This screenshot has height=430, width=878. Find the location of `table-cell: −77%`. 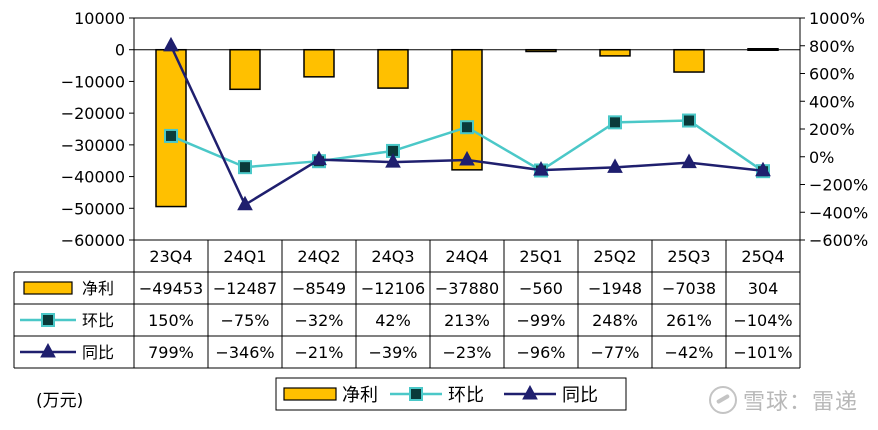

table-cell: −77% is located at coordinates (615, 352).